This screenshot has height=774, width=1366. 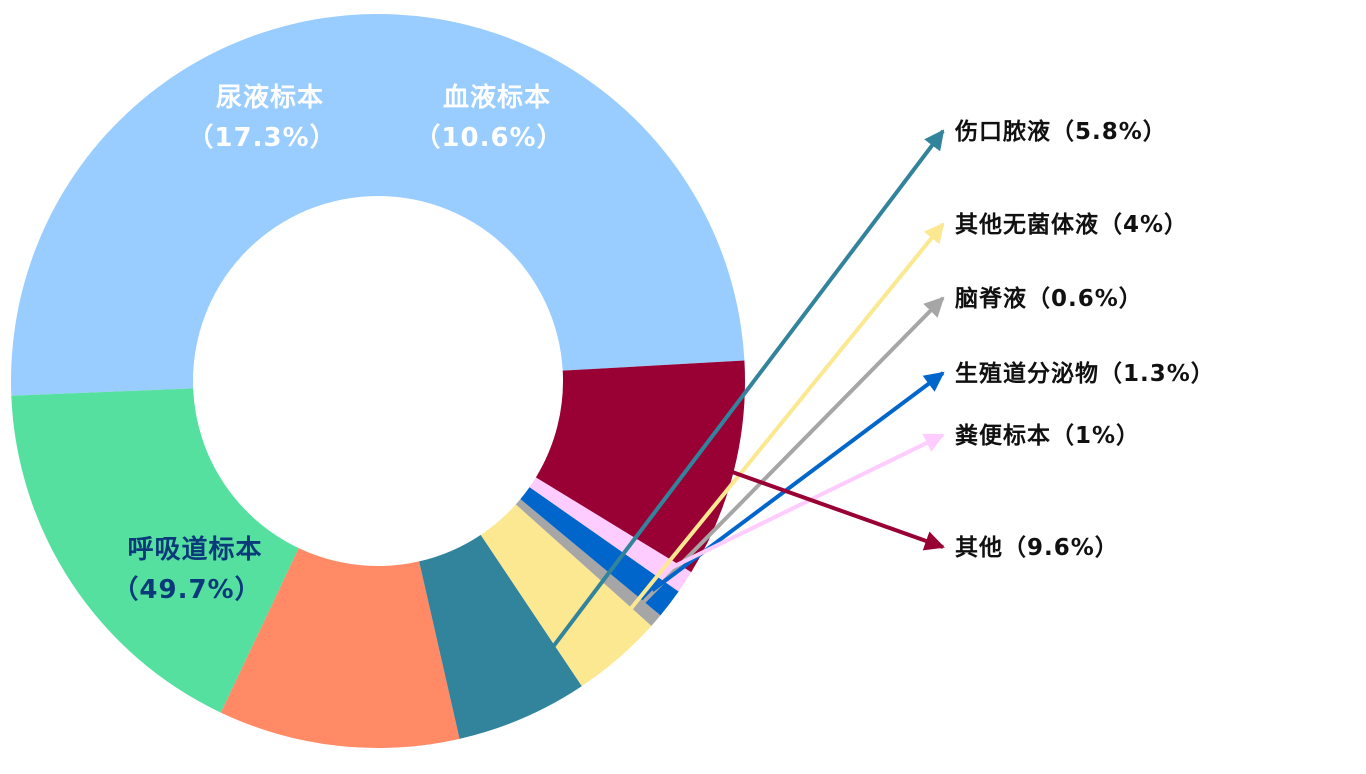 What do you see at coordinates (1047, 435) in the screenshot?
I see `callout-label: 粪便标本（1%）` at bounding box center [1047, 435].